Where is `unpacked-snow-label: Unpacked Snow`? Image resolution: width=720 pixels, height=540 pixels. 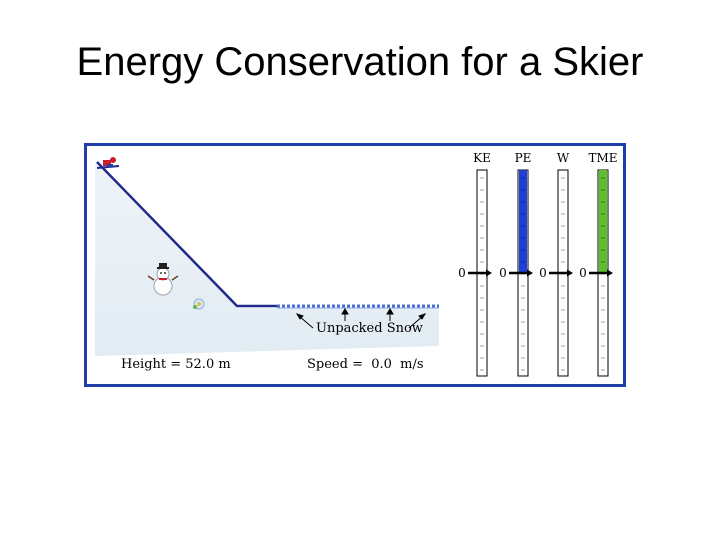
unpacked-snow-label: Unpacked Snow is located at coordinates (369, 328).